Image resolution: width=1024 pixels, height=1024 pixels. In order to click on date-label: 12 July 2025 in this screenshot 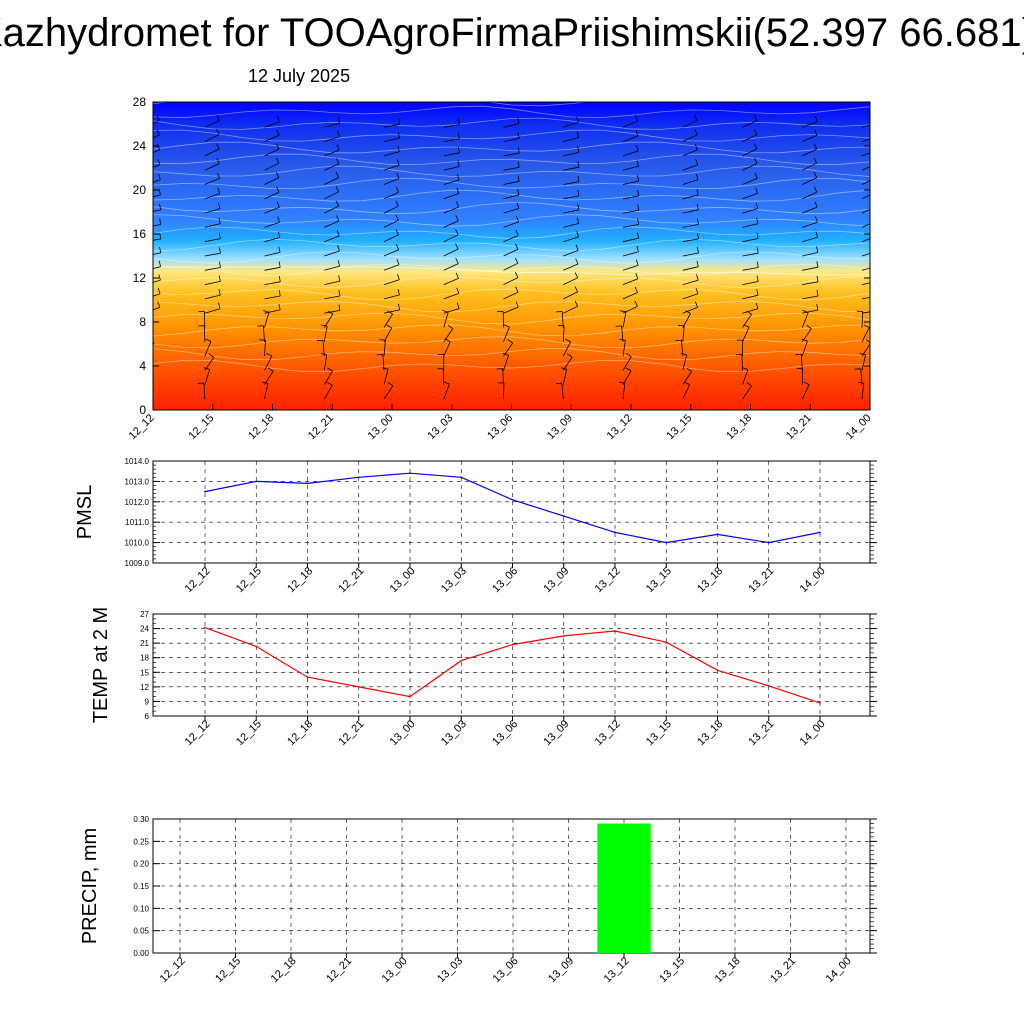, I will do `click(299, 76)`.